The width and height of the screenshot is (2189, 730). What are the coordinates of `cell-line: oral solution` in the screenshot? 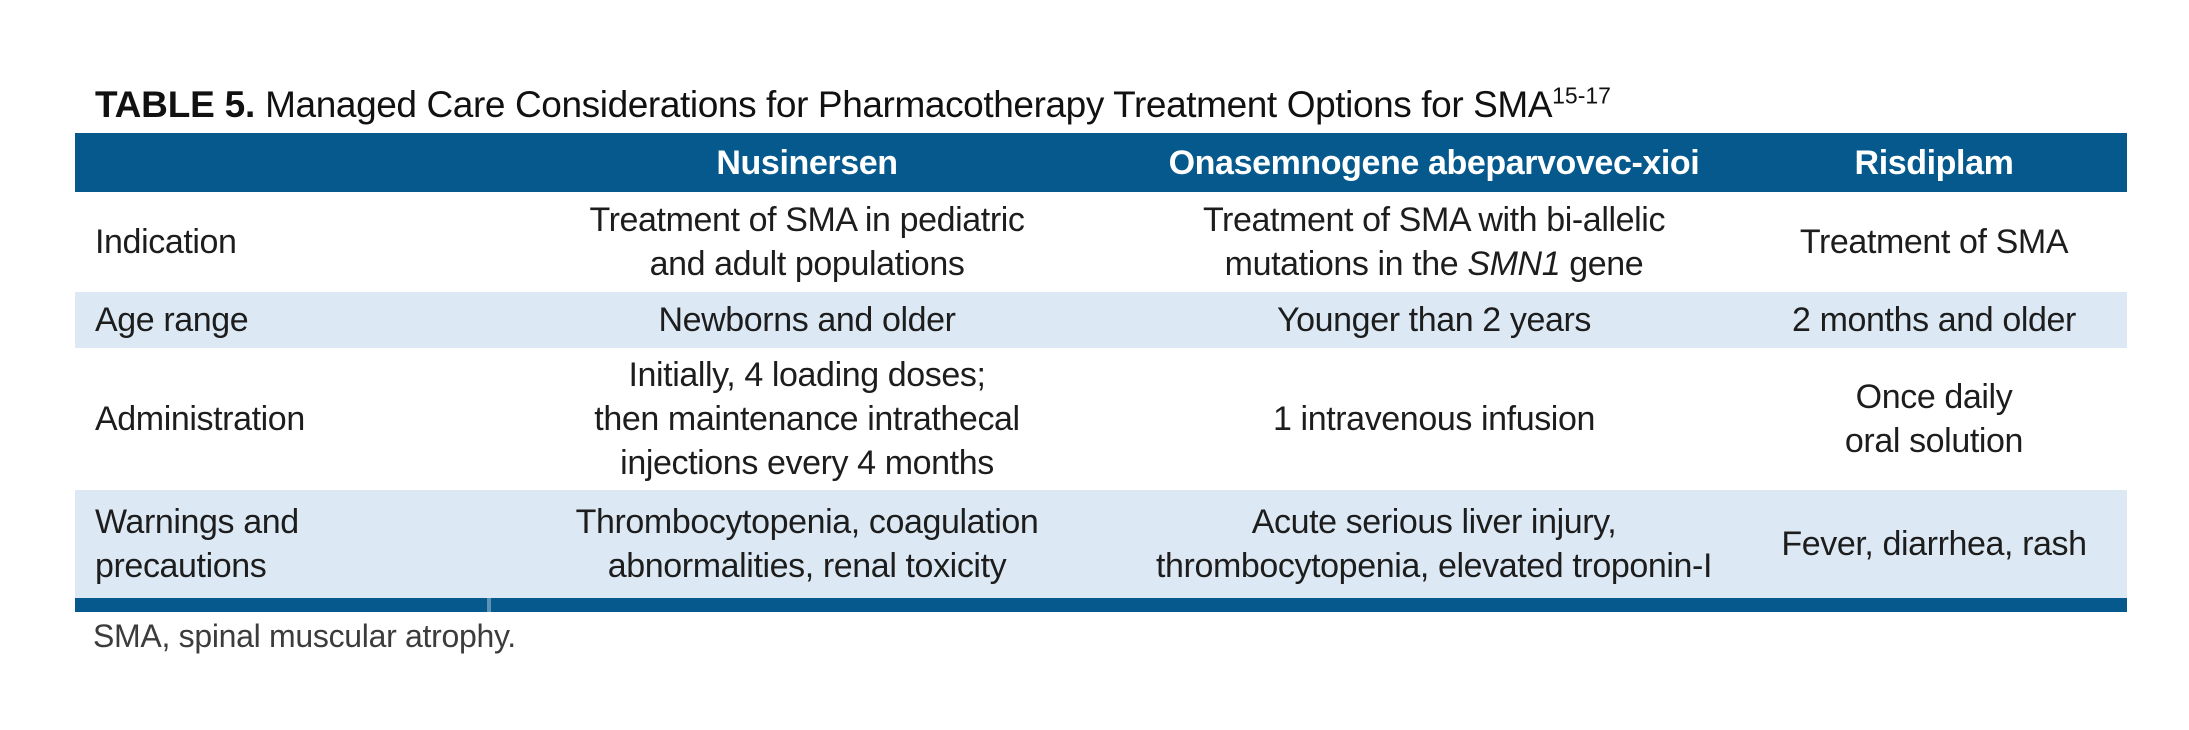 It's located at (1934, 441).